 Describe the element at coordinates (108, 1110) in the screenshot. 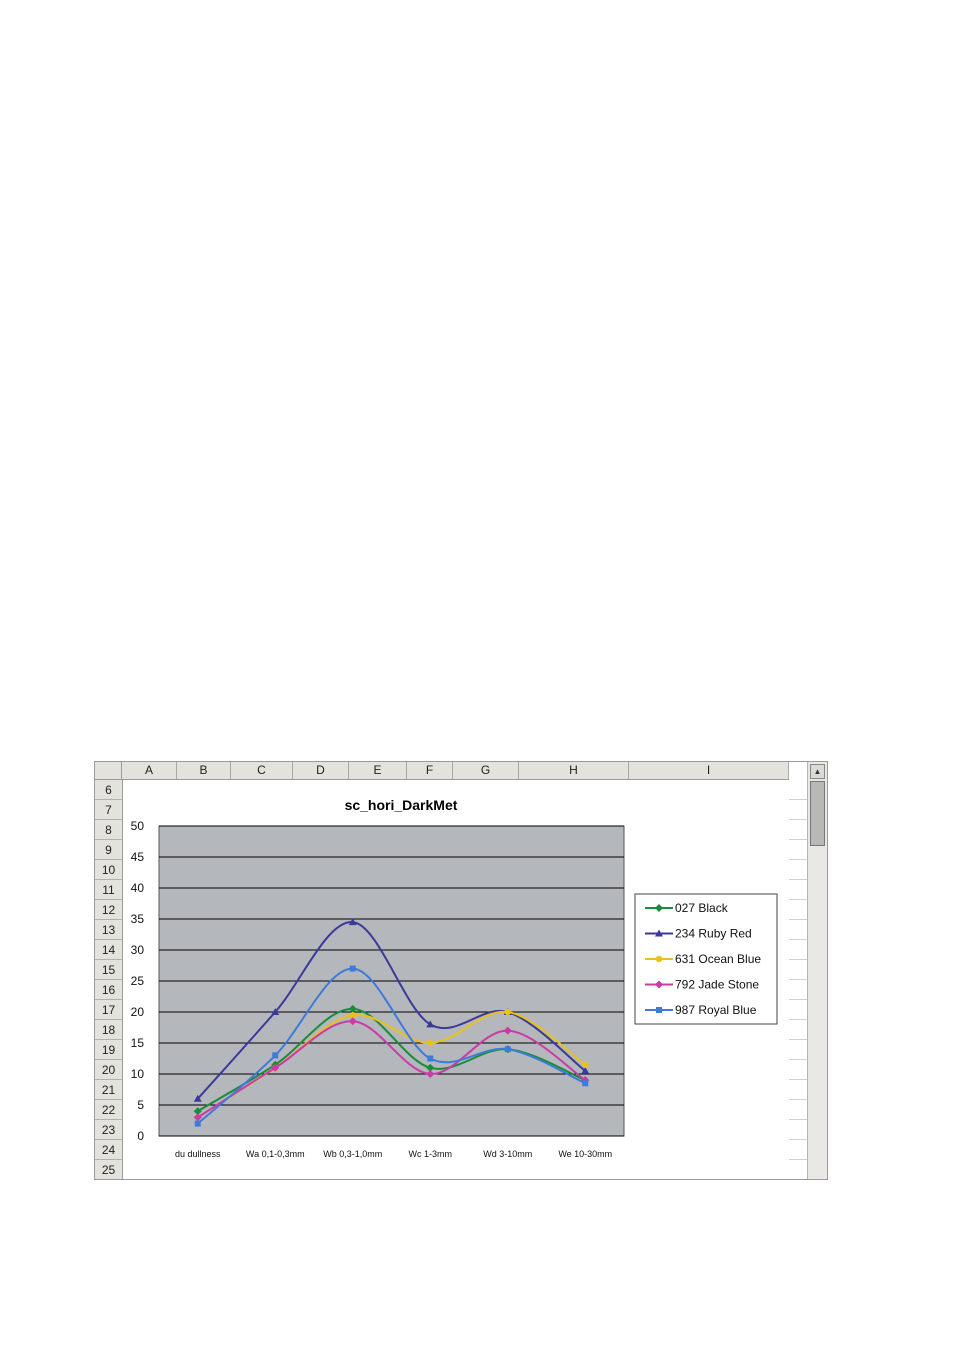

I see `row-header-22: 22` at that location.